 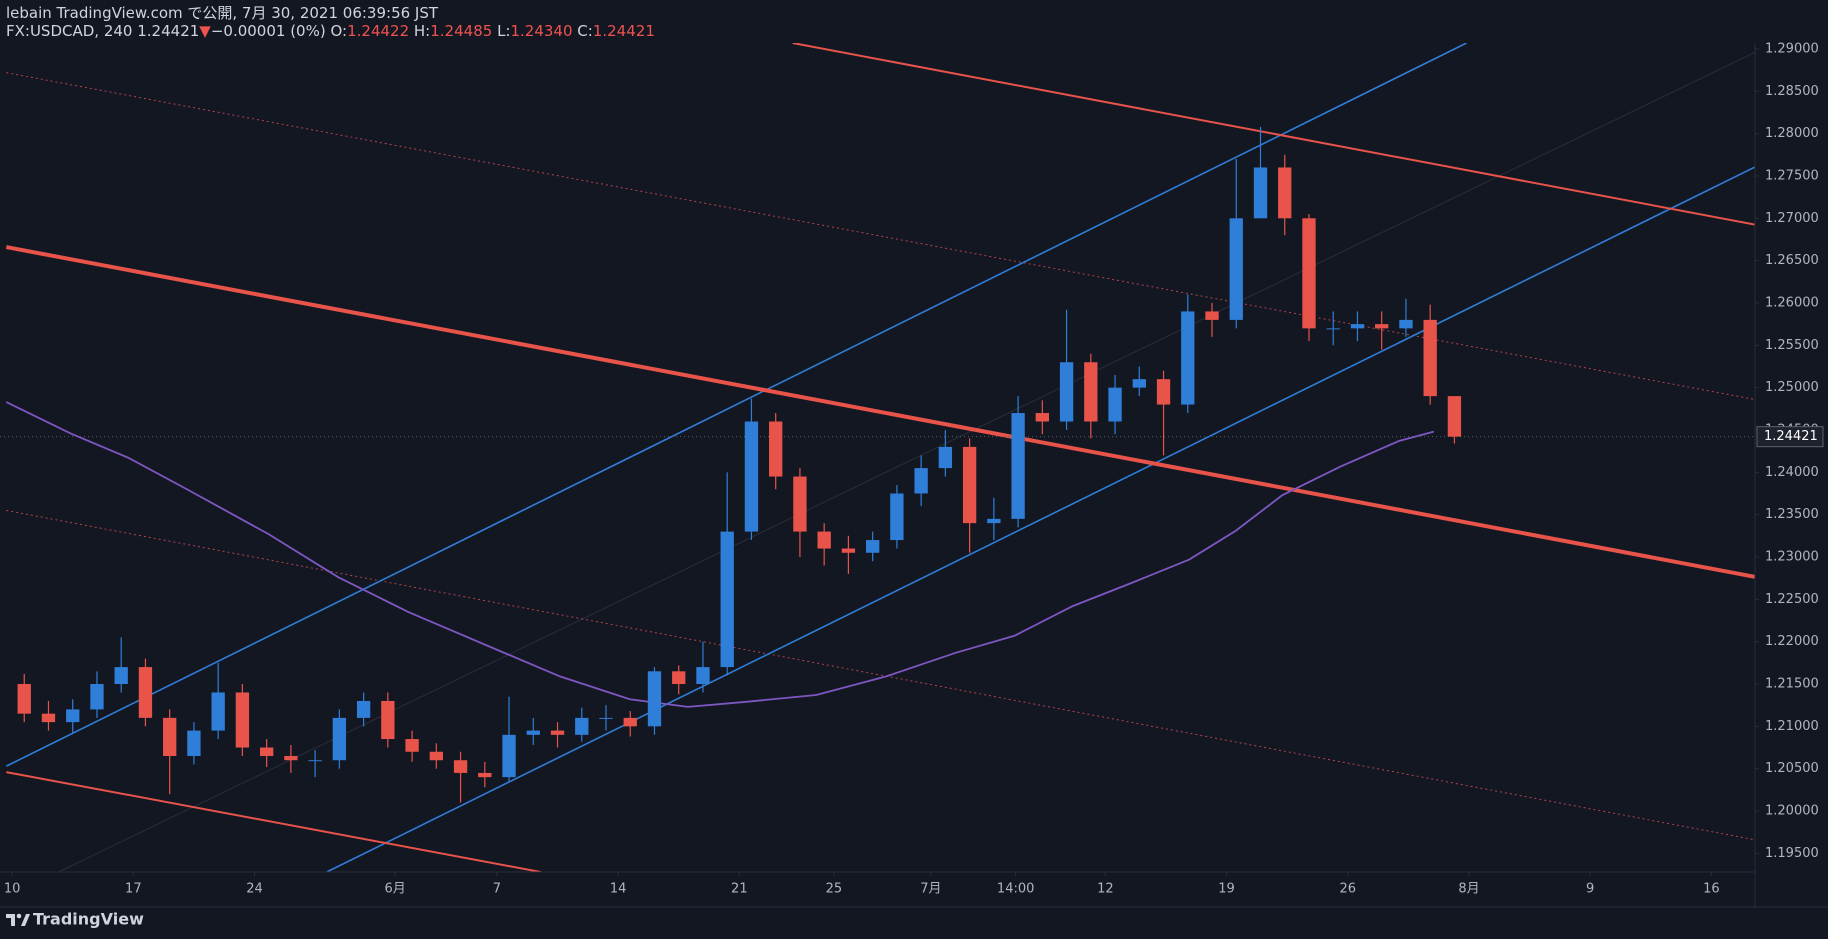 I want to click on logo-icon, so click(x=18, y=919).